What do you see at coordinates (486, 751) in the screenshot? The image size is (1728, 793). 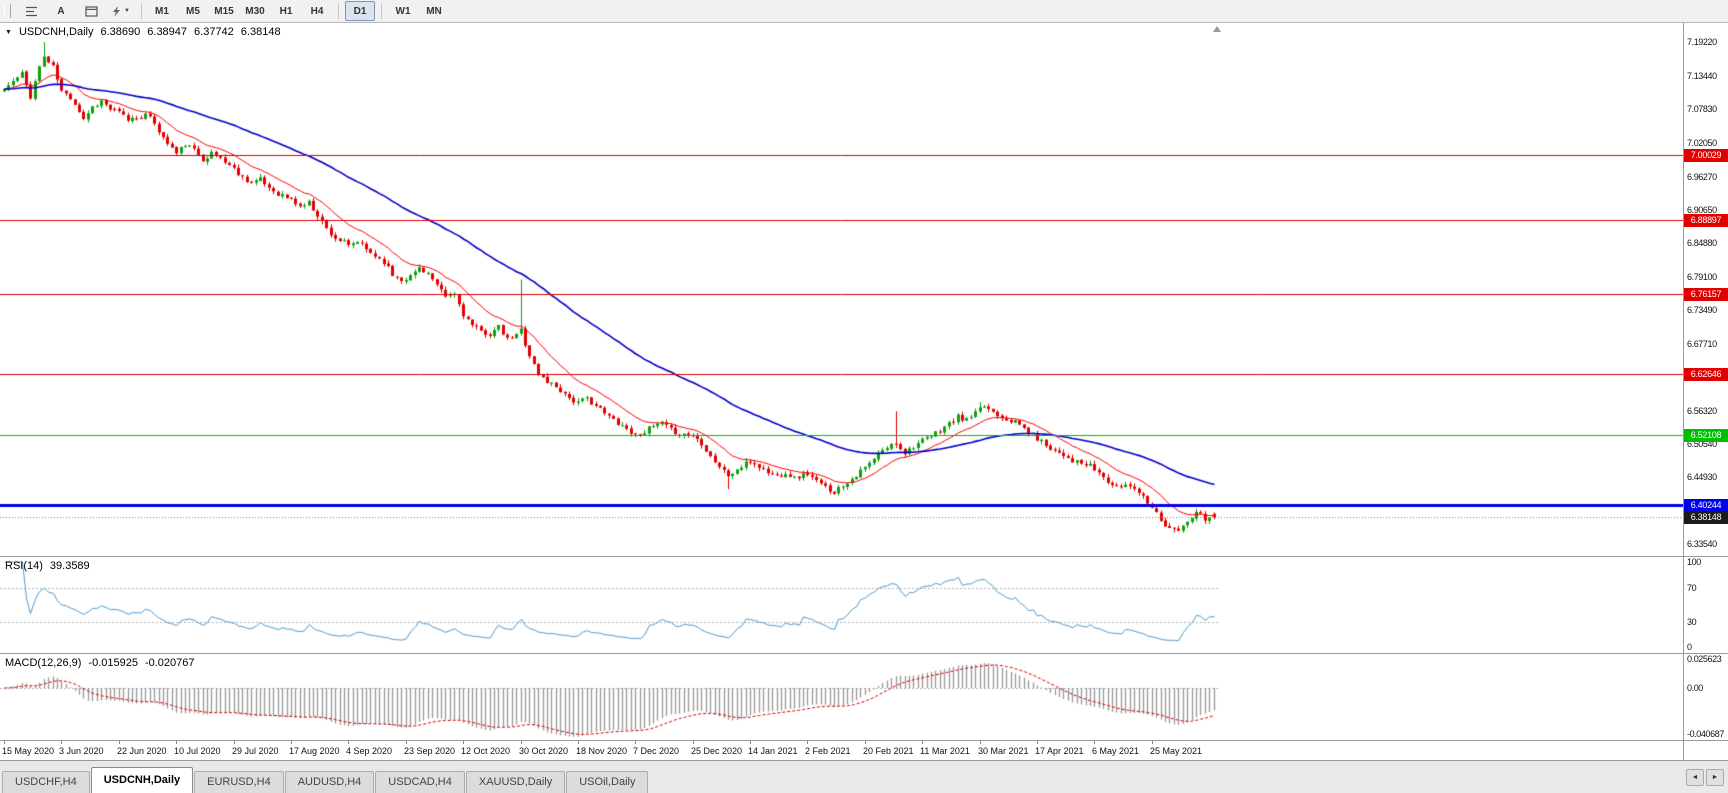 I see `time-axis-label: 12 Oct 2020` at bounding box center [486, 751].